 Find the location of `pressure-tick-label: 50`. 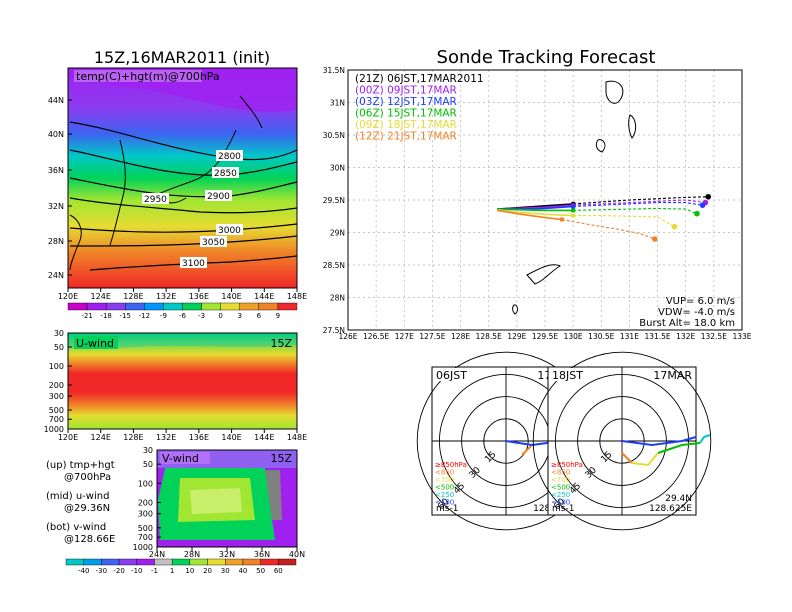

pressure-tick-label: 50 is located at coordinates (59, 347).